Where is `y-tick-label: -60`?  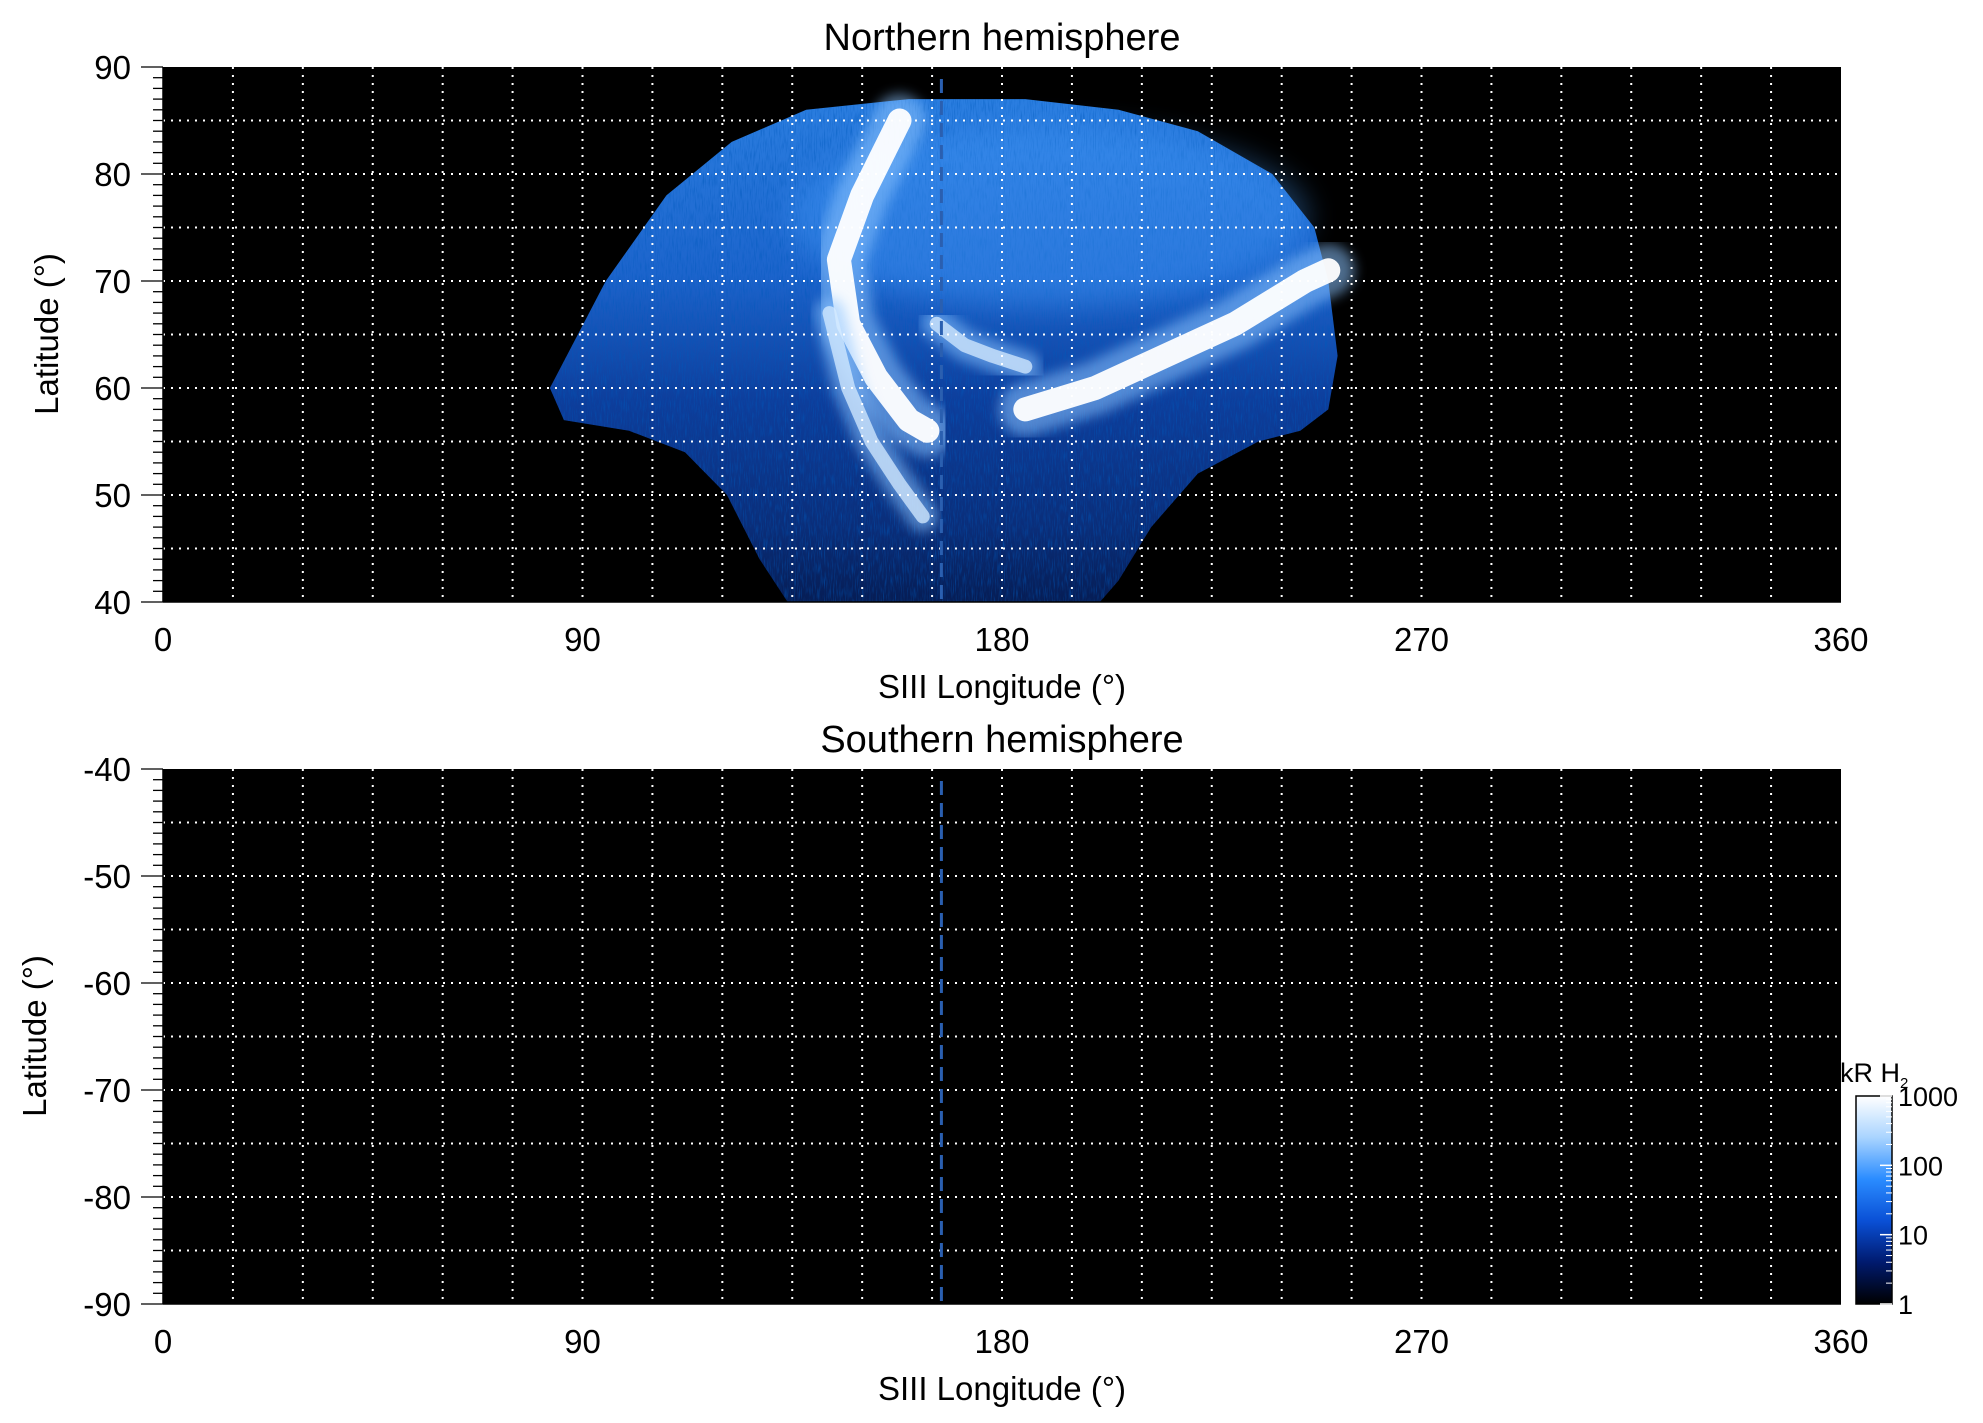
y-tick-label: -60 is located at coordinates (107, 983).